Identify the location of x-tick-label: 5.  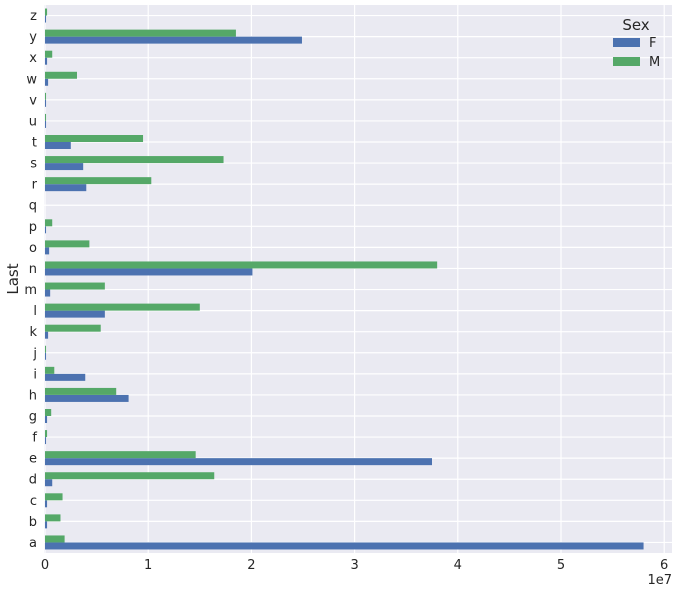
(561, 565).